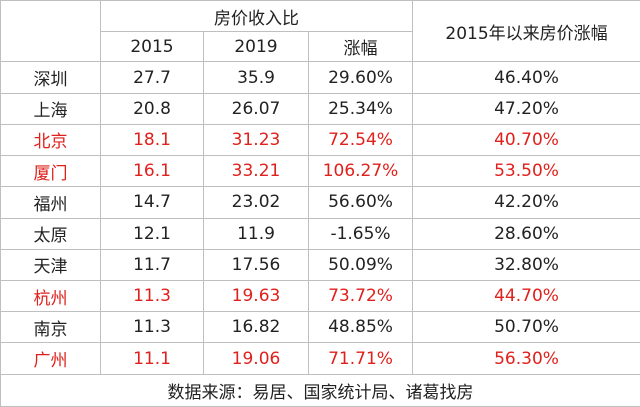 The height and width of the screenshot is (407, 640). Describe the element at coordinates (50, 264) in the screenshot. I see `row-label: 天津` at that location.